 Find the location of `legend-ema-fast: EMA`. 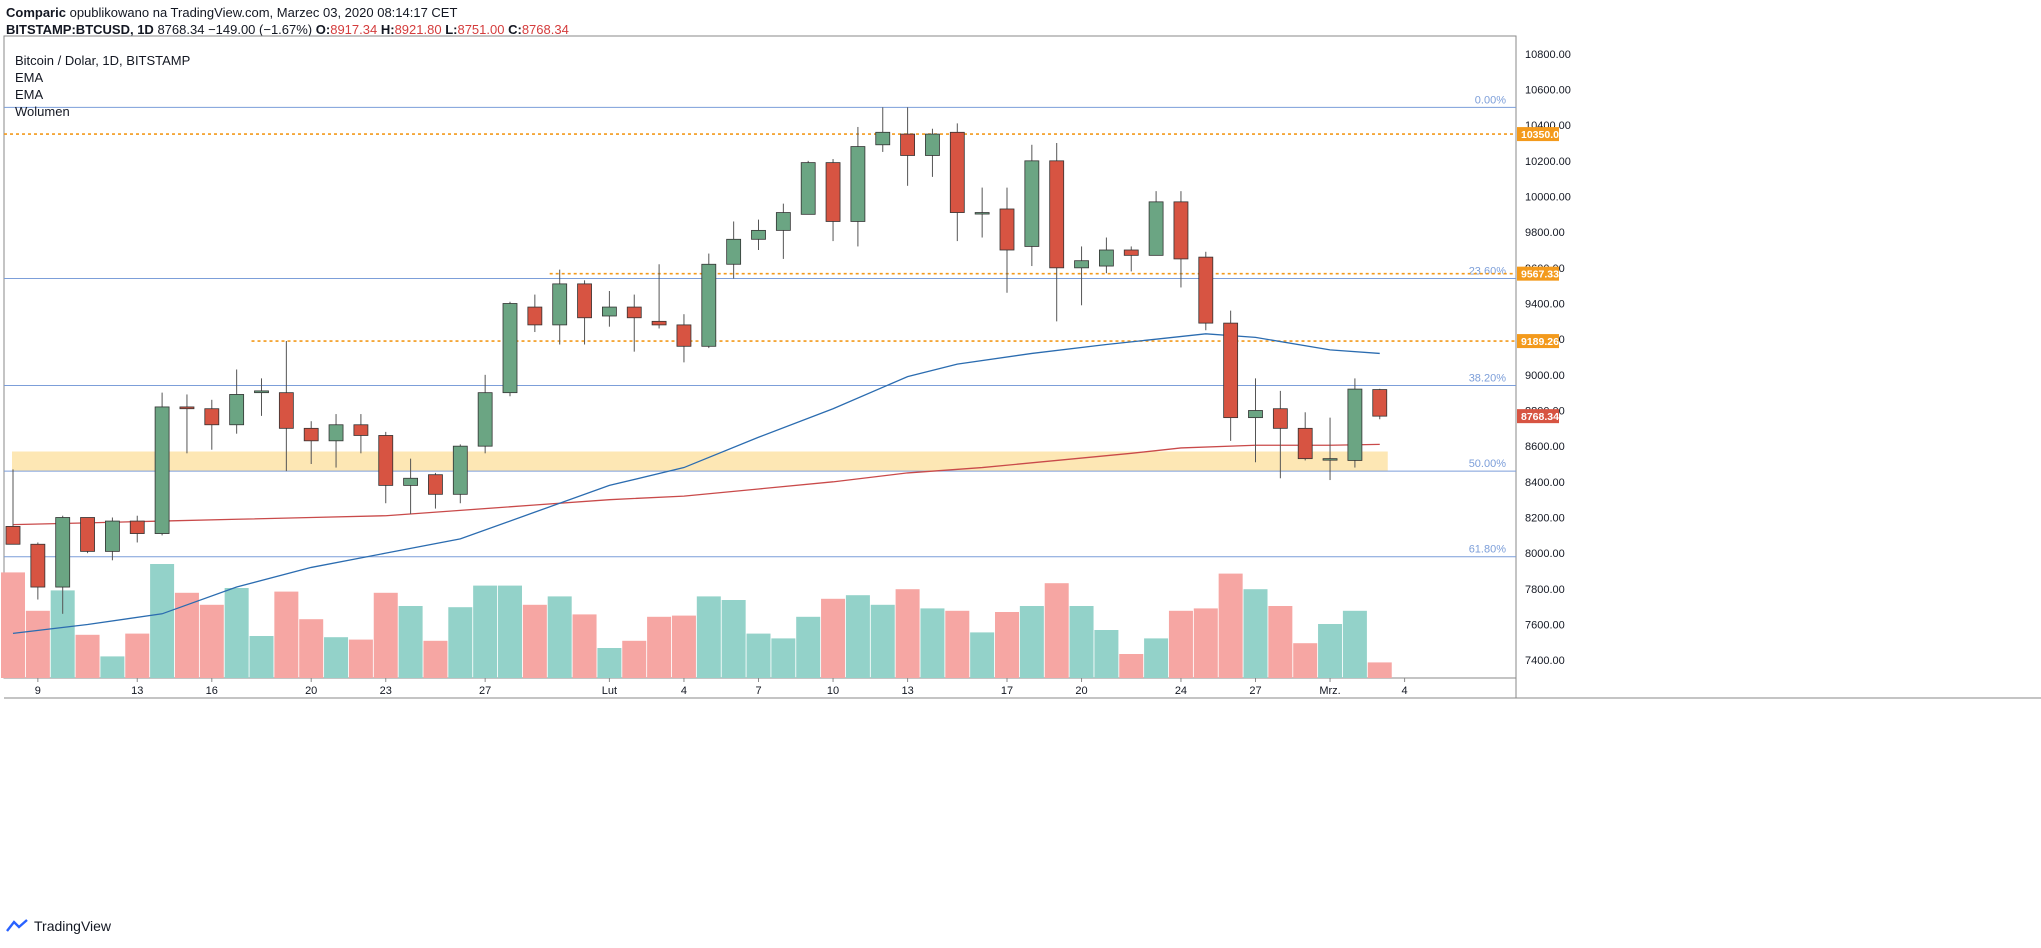

legend-ema-fast: EMA is located at coordinates (29, 77).